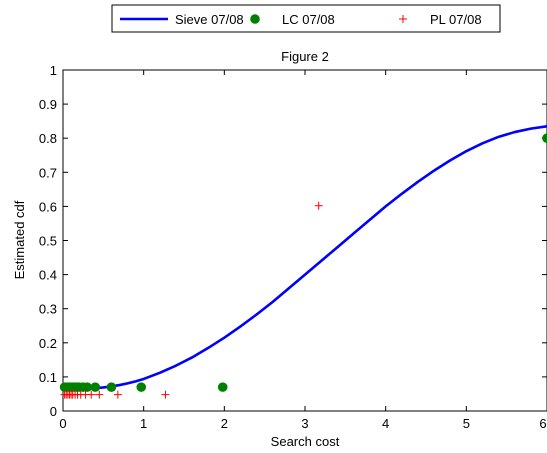 This screenshot has width=547, height=453. What do you see at coordinates (48, 377) in the screenshot?
I see `y-tick-label: 0.1` at bounding box center [48, 377].